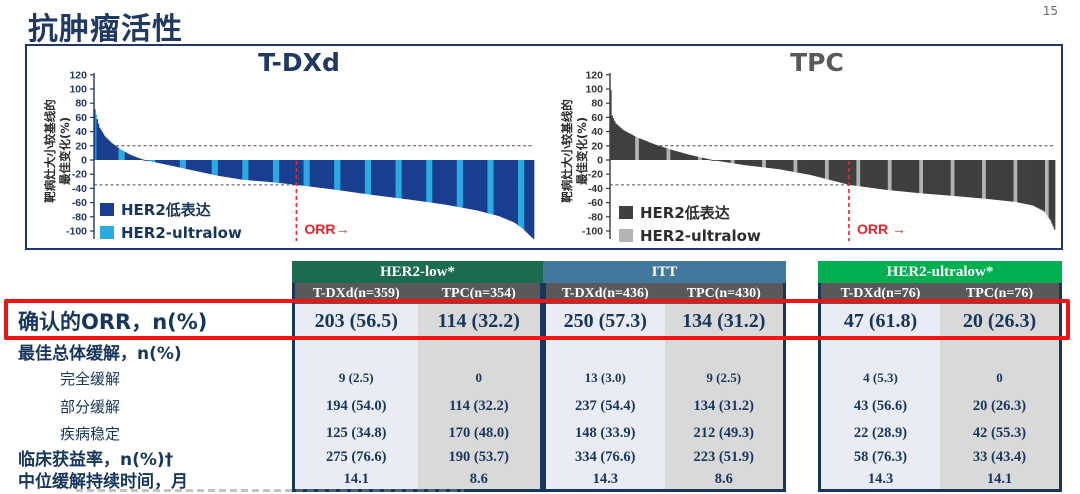 The image size is (1080, 494). I want to click on legend-item-her2-low: HER2低表达, so click(690, 212).